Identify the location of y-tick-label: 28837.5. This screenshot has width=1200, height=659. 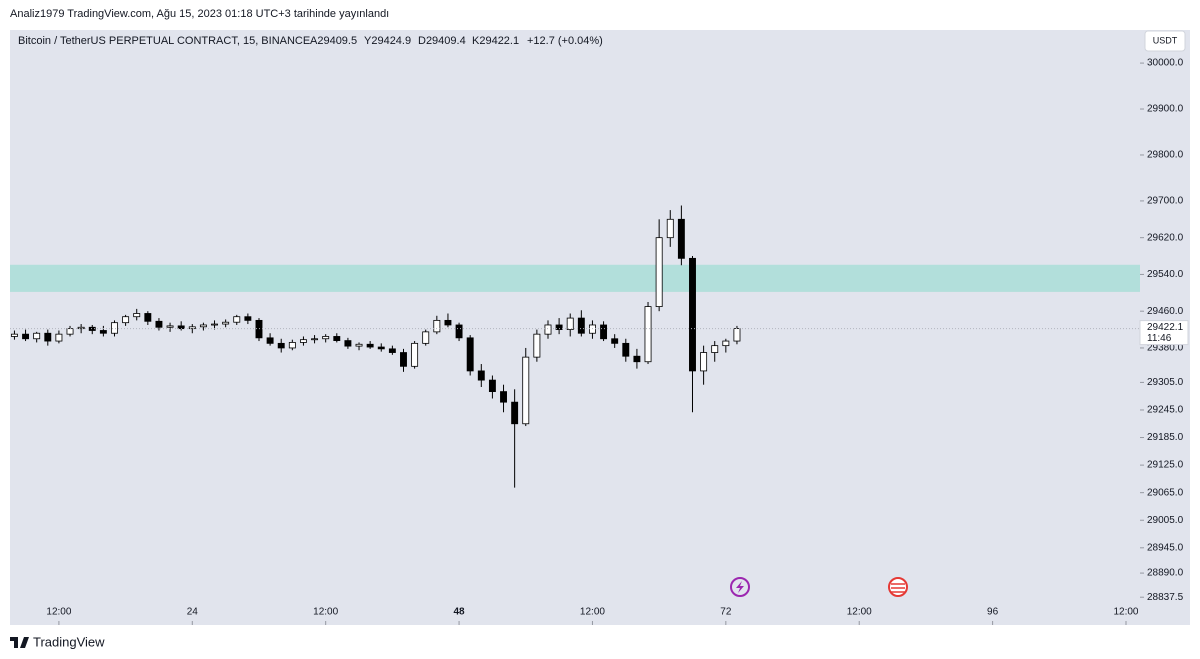
(1165, 597).